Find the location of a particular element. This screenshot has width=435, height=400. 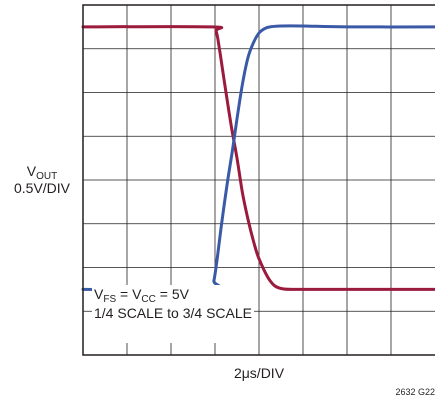

x-axis-label: 2μs/DIV is located at coordinates (259, 373).